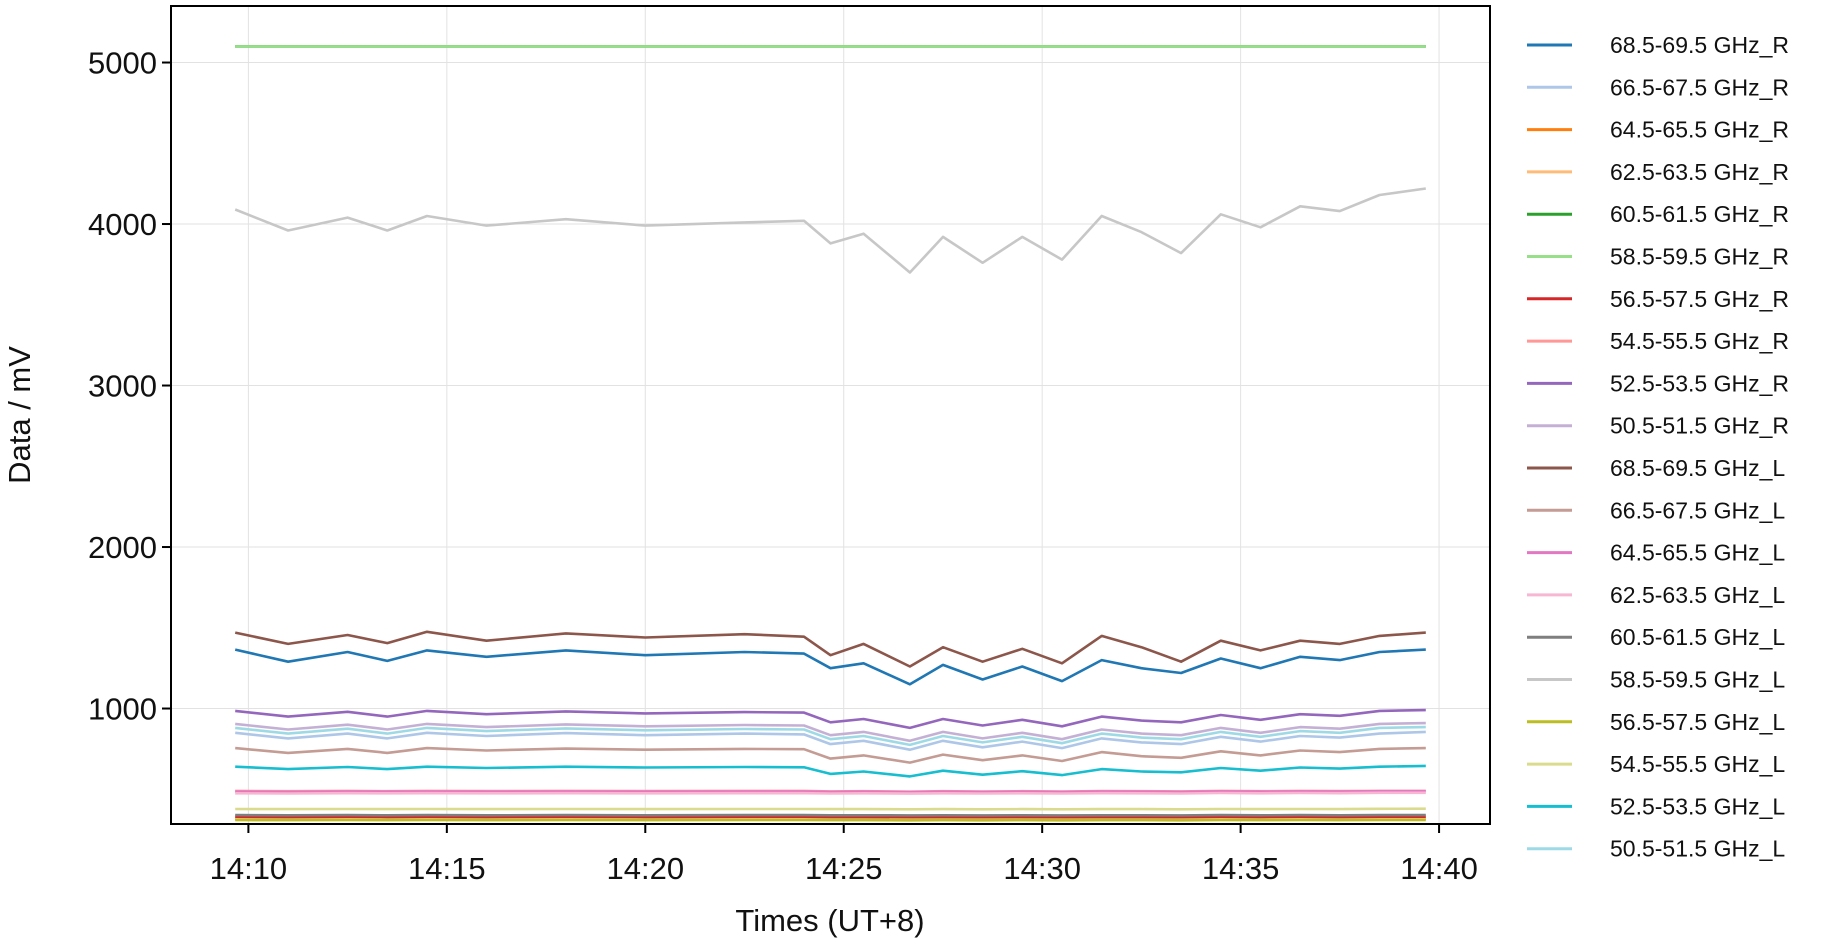  What do you see at coordinates (1439, 868) in the screenshot?
I see `x-tick-label: 14:40` at bounding box center [1439, 868].